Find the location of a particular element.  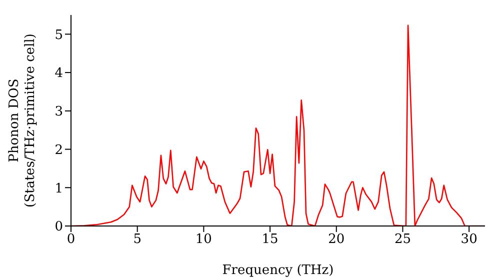

y-tick-label: 4 is located at coordinates (58, 74).